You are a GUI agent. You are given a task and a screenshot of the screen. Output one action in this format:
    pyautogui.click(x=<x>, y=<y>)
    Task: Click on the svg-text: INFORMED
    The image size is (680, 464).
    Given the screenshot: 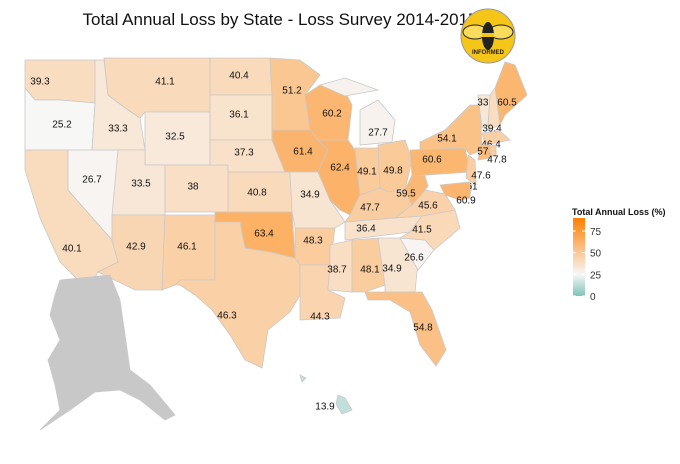 What is the action you would take?
    pyautogui.click(x=488, y=53)
    